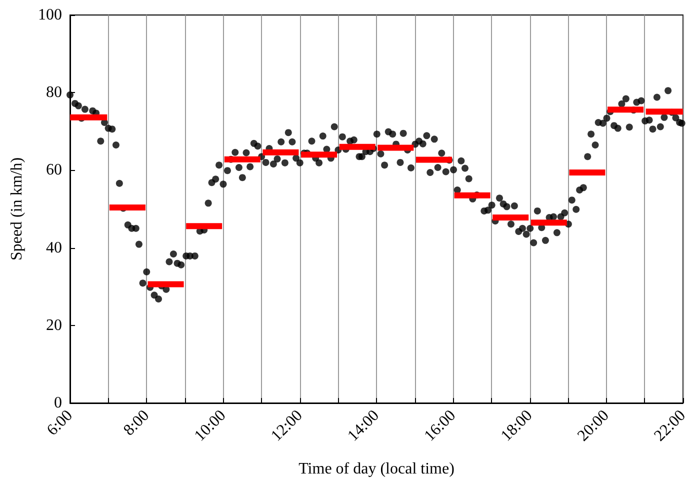 The width and height of the screenshot is (700, 483). What do you see at coordinates (54, 170) in the screenshot?
I see `y-tick-label: 60` at bounding box center [54, 170].